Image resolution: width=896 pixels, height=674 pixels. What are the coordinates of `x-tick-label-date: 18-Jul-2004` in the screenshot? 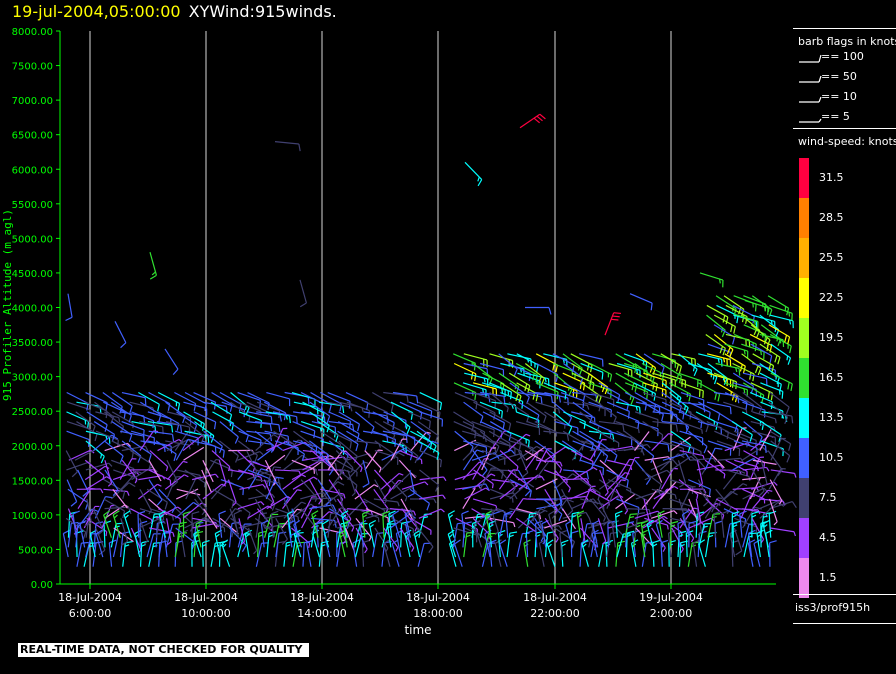 It's located at (90, 597).